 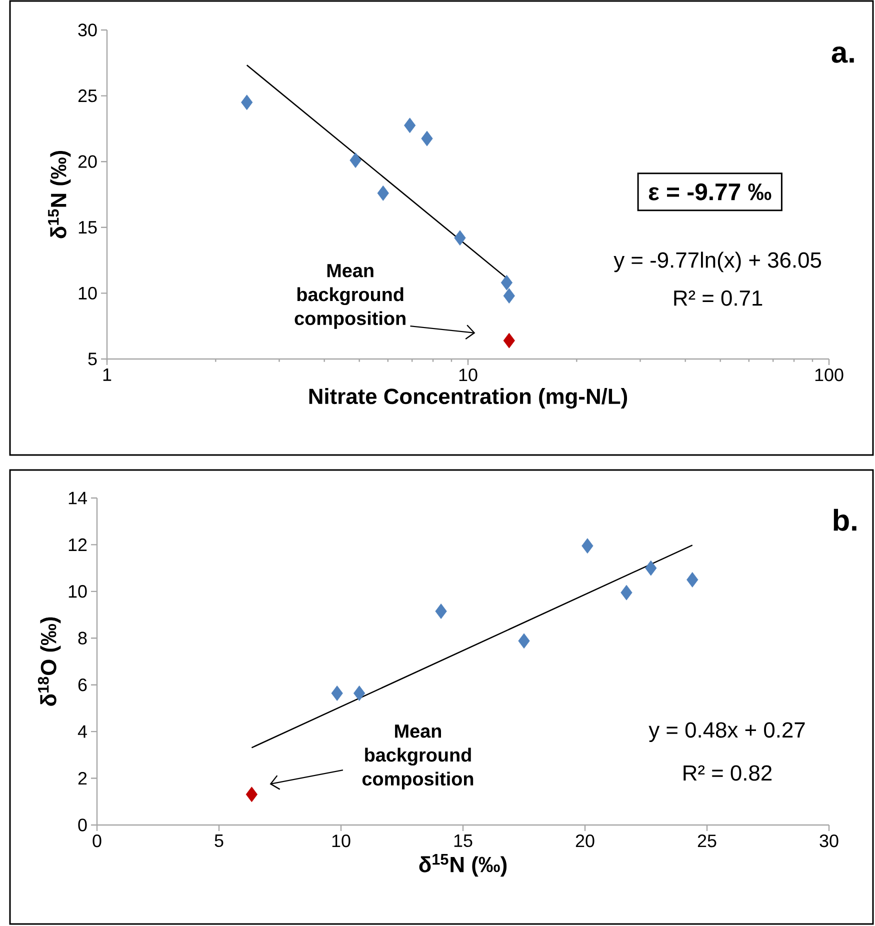 What do you see at coordinates (82, 778) in the screenshot?
I see `y-tick-label: 2` at bounding box center [82, 778].